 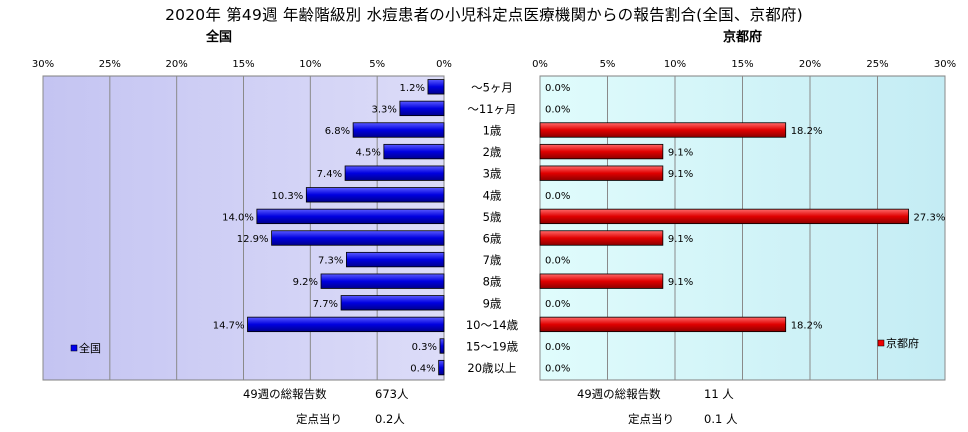 I want to click on nation-total-reports-label: 49週の総報告数, so click(x=285, y=394).